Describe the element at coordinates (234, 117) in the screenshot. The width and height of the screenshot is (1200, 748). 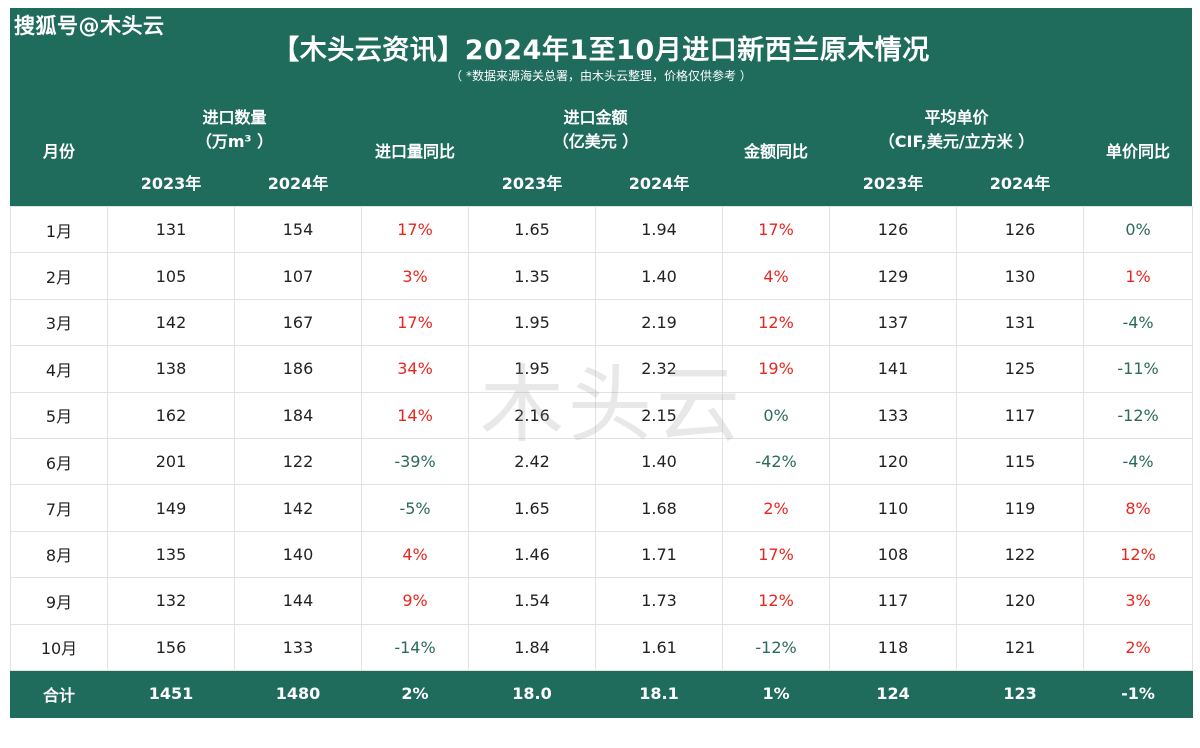
I see `header-qty-label: 进口数量` at that location.